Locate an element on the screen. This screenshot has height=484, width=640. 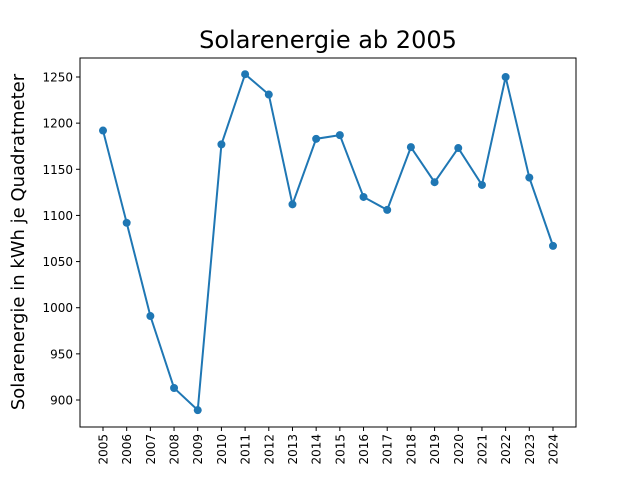
y-tick-label: 1150 is located at coordinates (57, 170).